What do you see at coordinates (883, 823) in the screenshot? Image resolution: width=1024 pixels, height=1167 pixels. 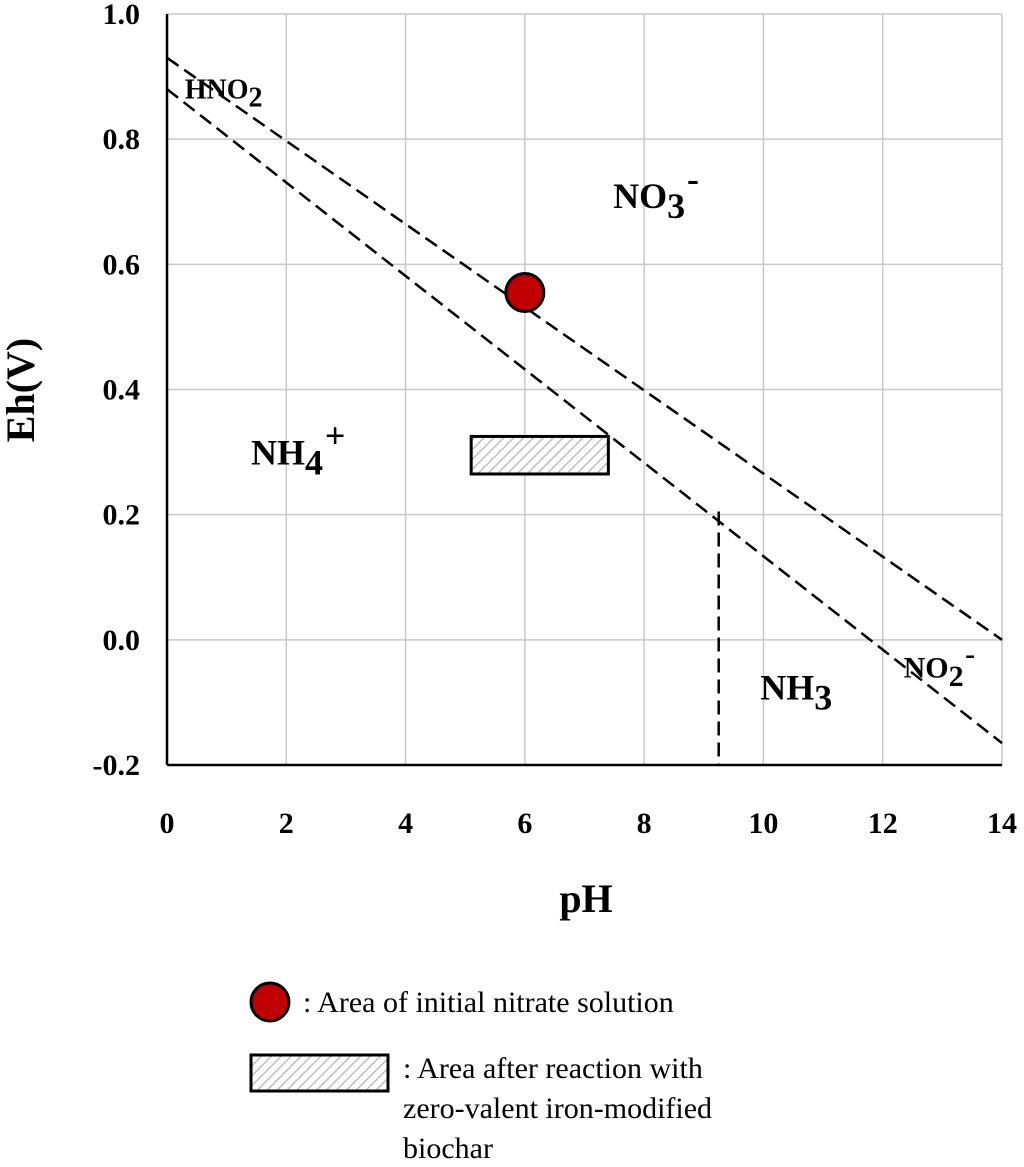 I see `x-tick-label: 12` at bounding box center [883, 823].